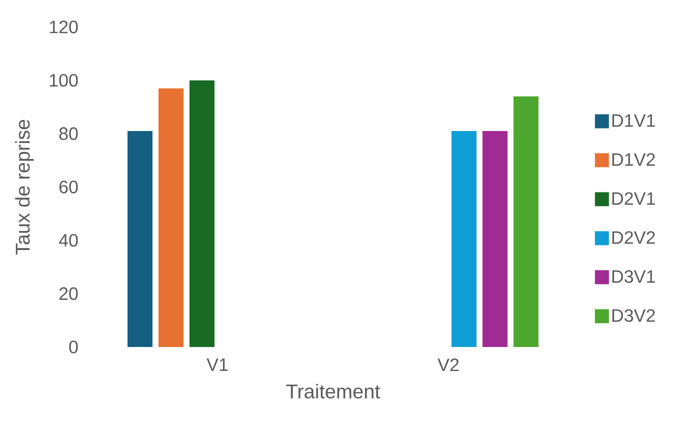 The image size is (681, 425). What do you see at coordinates (64, 80) in the screenshot?
I see `y-tick-label: 100` at bounding box center [64, 80].